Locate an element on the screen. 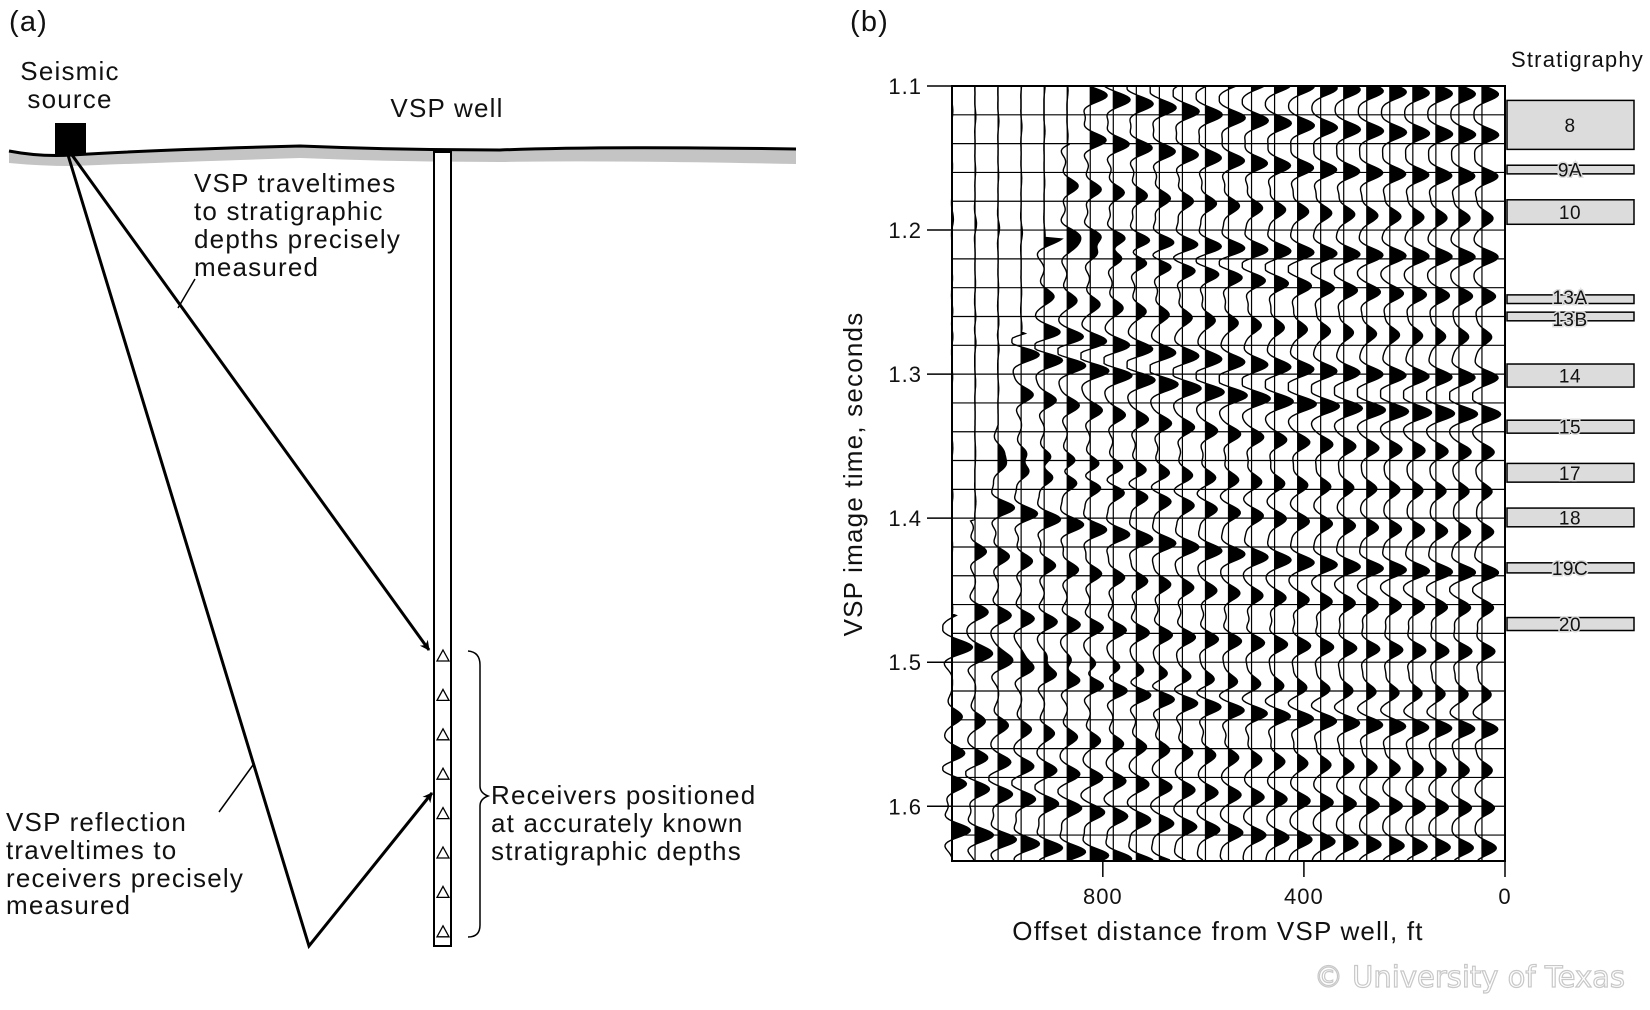 This screenshot has height=1010, width=1650. receivers is located at coordinates (443, 793).